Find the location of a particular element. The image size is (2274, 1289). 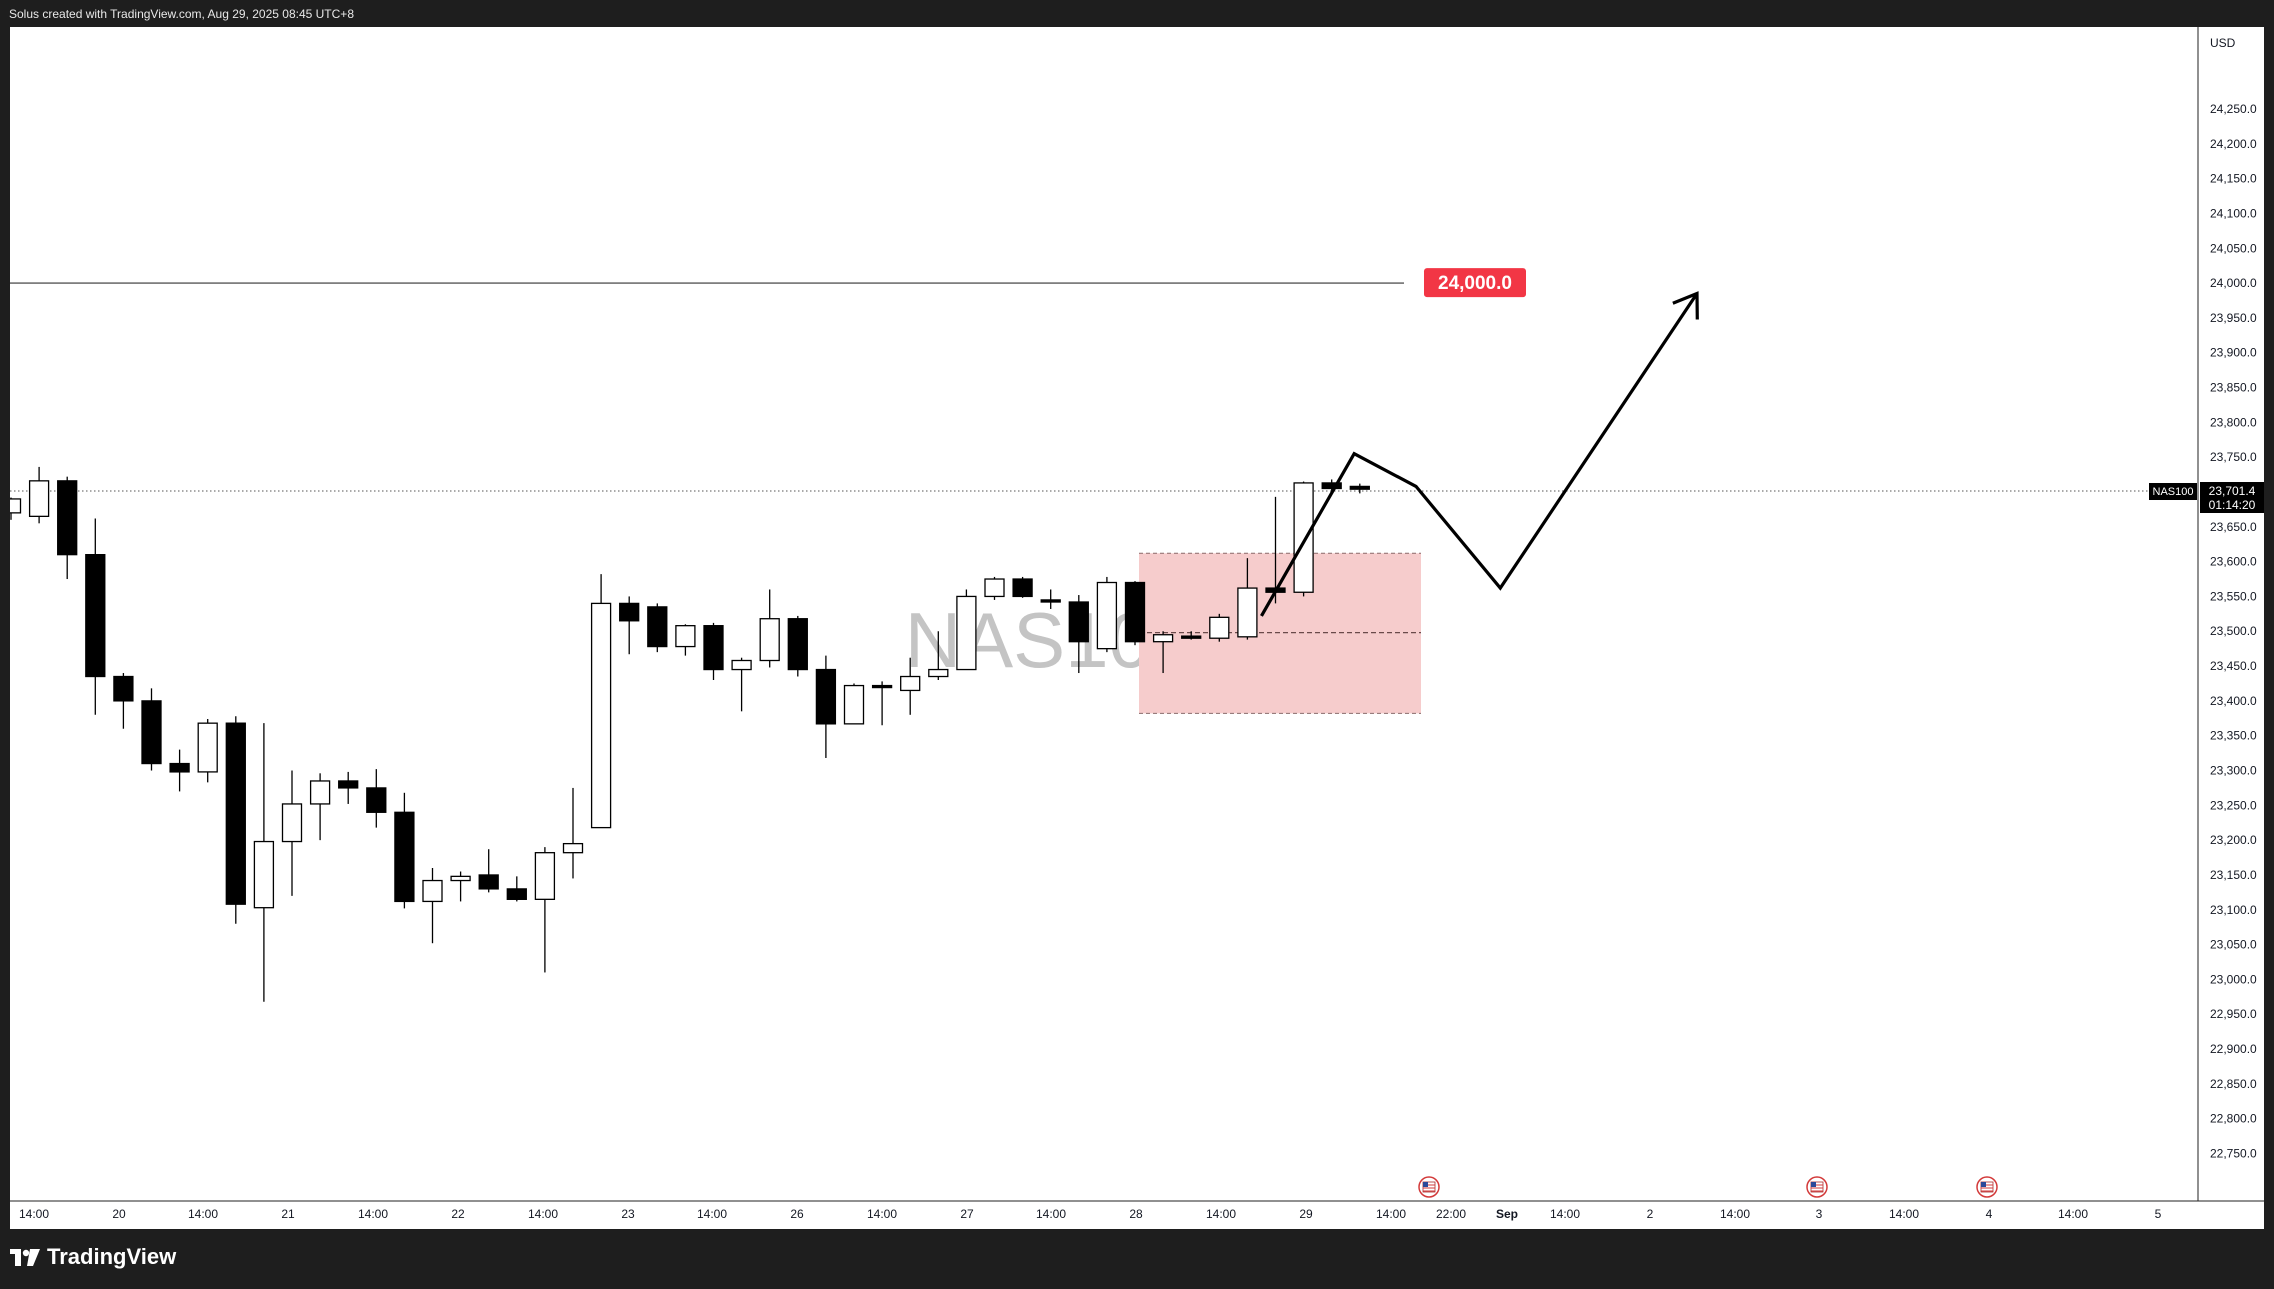

tradingview-logo: TradingView is located at coordinates (93, 1257).